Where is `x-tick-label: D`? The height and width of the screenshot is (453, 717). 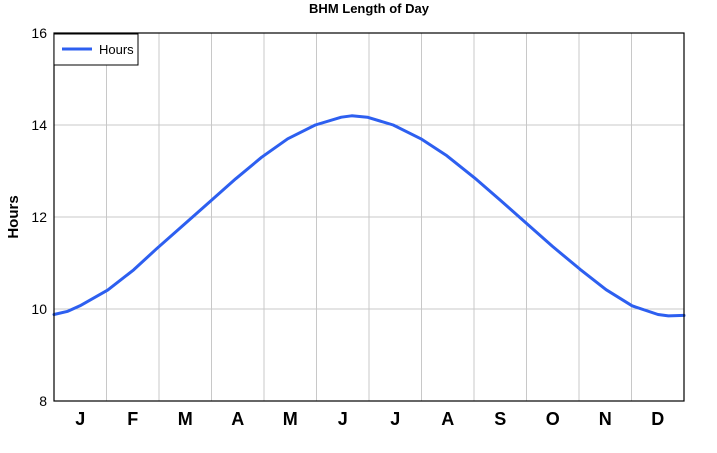
x-tick-label: D is located at coordinates (657, 419).